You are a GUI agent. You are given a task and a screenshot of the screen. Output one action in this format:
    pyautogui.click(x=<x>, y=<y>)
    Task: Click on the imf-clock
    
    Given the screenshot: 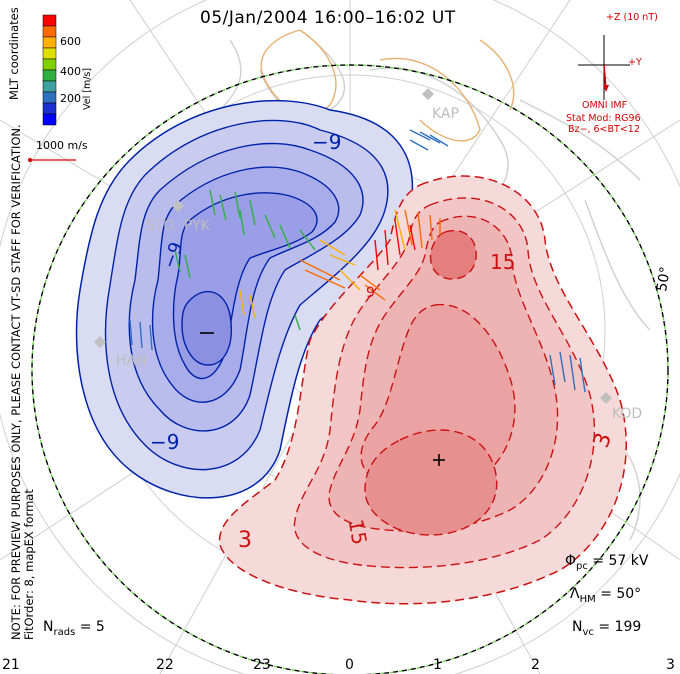 What is the action you would take?
    pyautogui.click(x=604, y=67)
    